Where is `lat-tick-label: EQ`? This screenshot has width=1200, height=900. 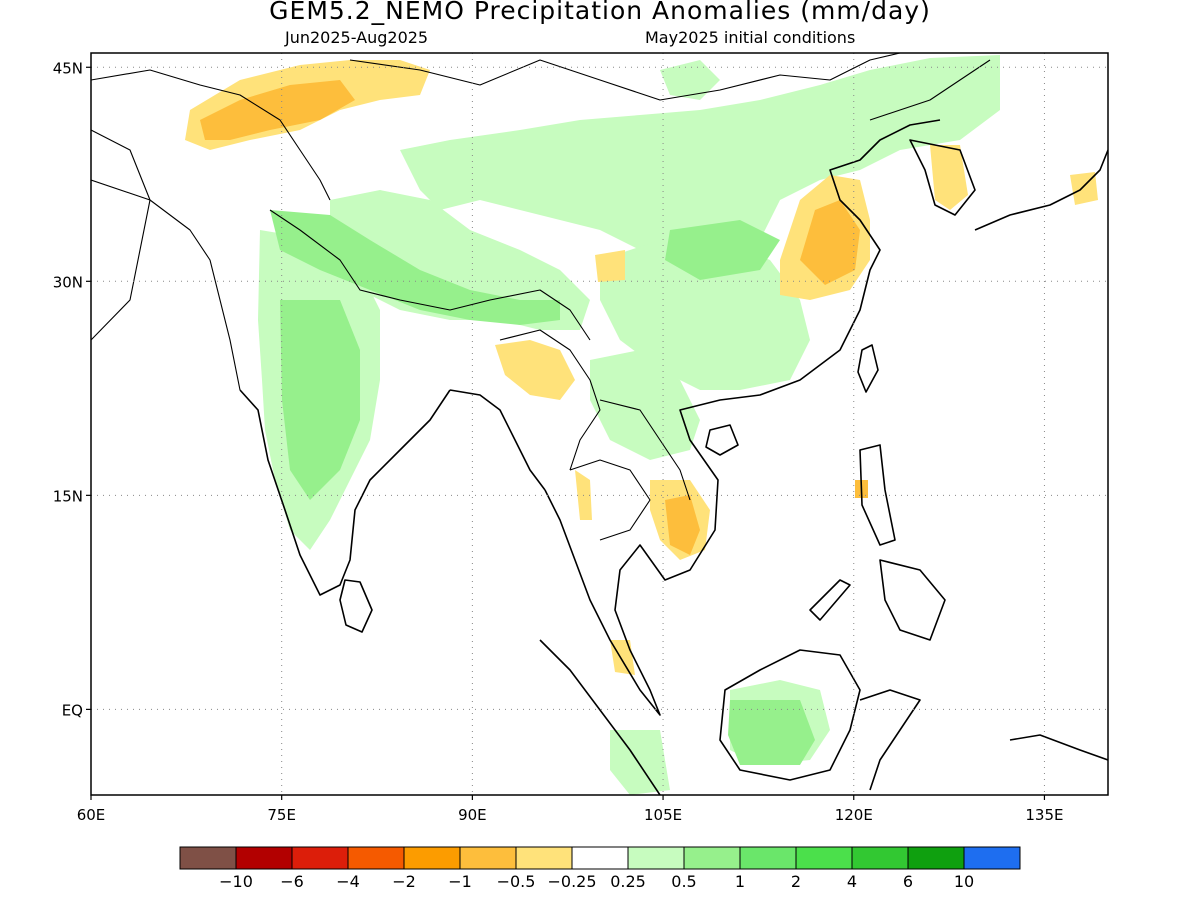
lat-tick-label: EQ is located at coordinates (72, 710).